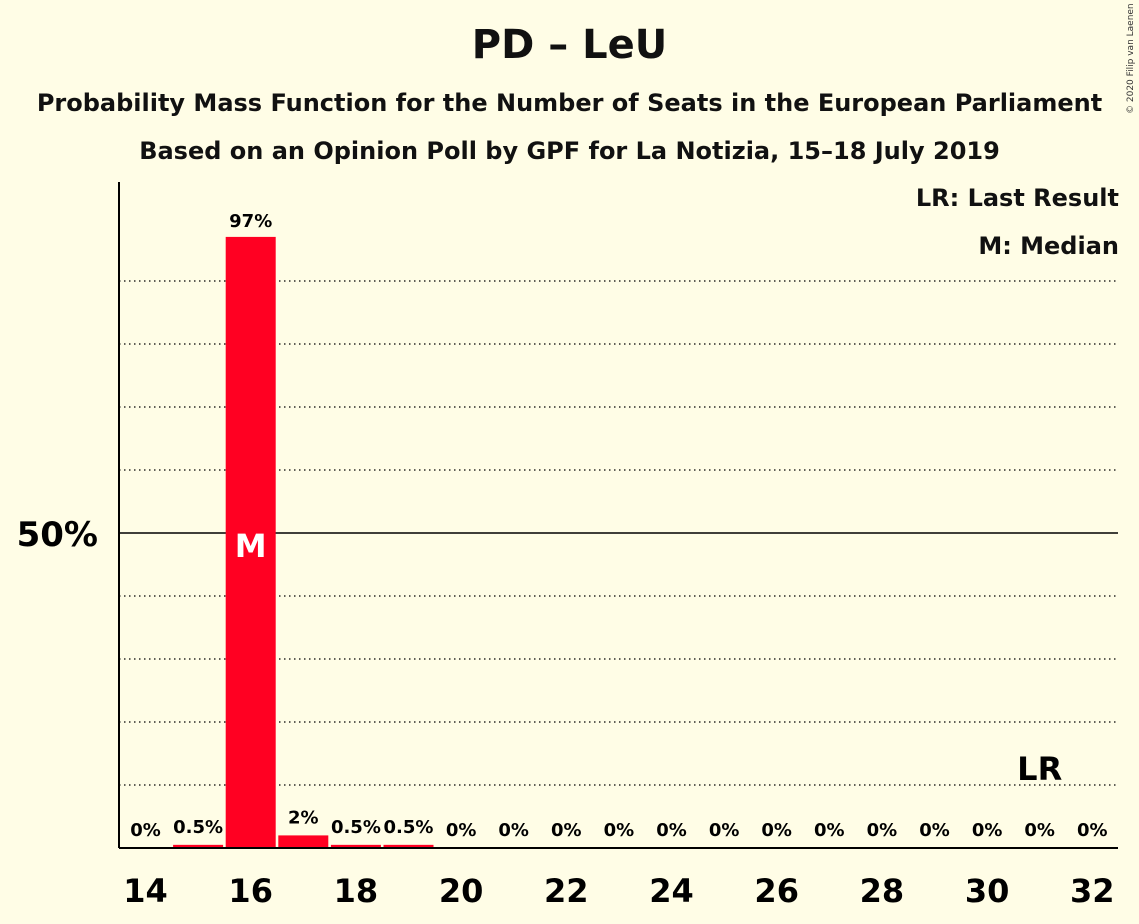 The width and height of the screenshot is (1139, 924). I want to click on x-tick-label: 22, so click(566, 891).